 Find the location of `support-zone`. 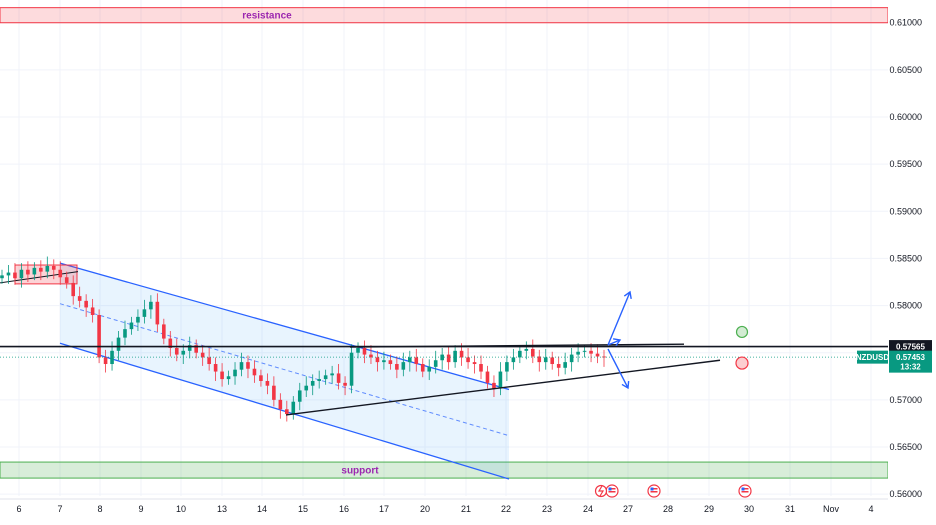

support-zone is located at coordinates (444, 470).